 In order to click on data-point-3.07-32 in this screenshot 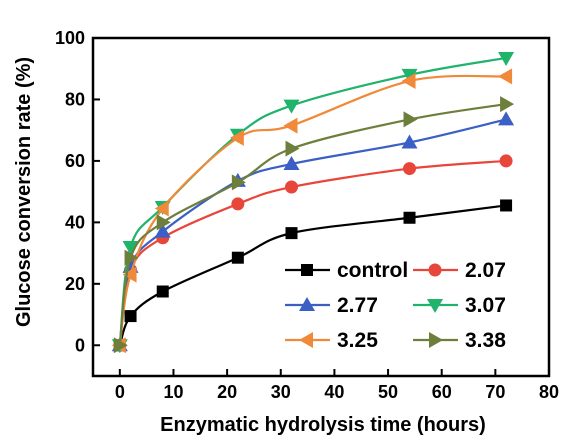, I will do `click(291, 106)`.